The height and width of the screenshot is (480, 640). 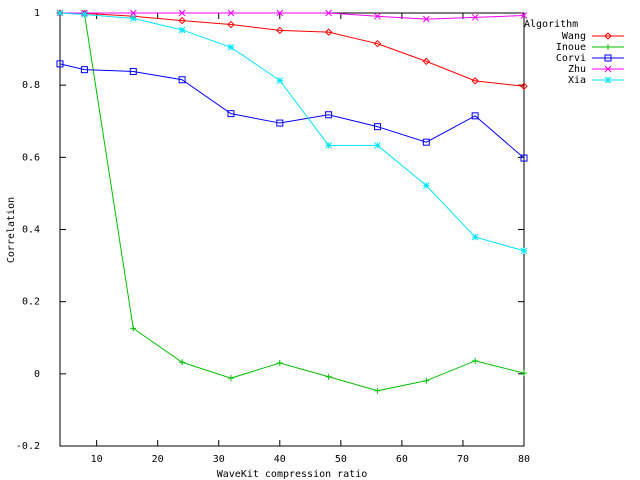 I want to click on legend-marker-corvi, so click(x=608, y=58).